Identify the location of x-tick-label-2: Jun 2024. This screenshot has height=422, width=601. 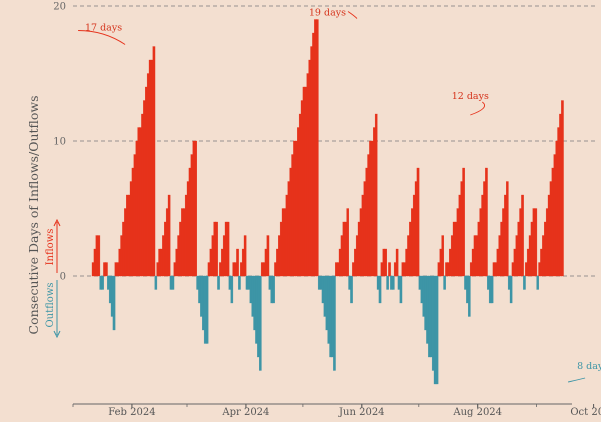
(361, 412).